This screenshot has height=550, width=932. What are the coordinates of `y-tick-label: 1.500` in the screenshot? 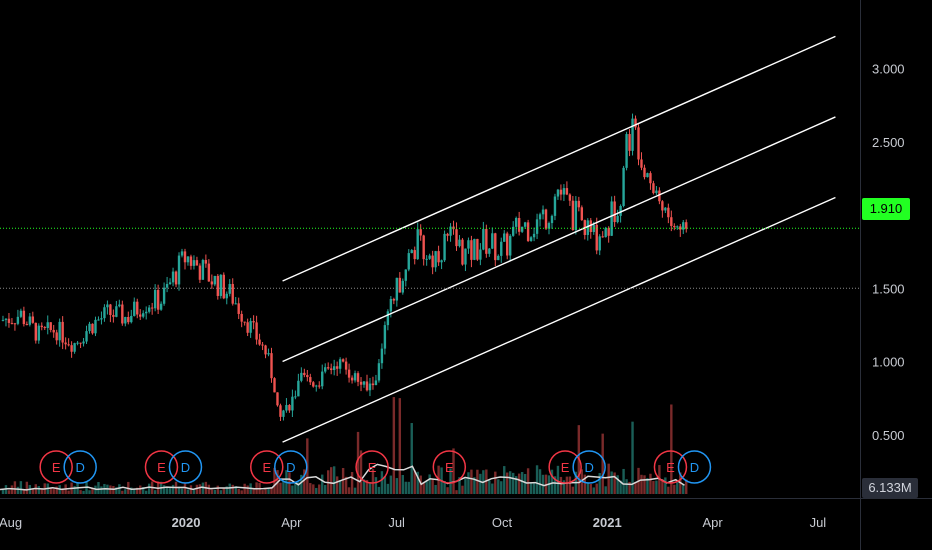 It's located at (888, 288).